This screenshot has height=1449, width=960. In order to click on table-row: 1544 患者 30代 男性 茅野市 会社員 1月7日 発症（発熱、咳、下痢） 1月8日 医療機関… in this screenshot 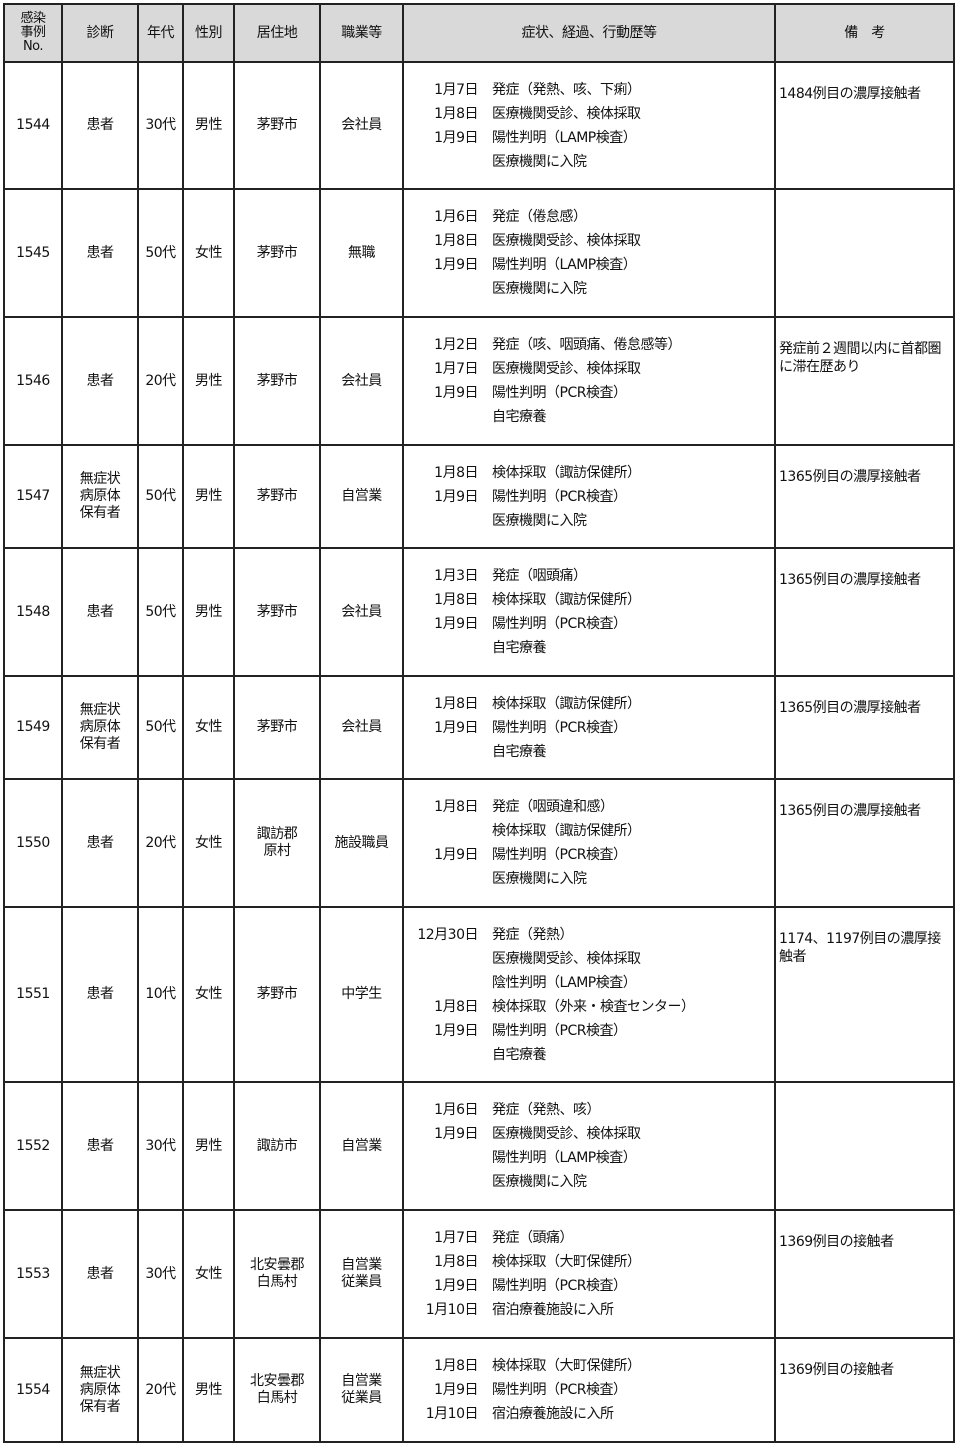, I will do `click(479, 125)`.